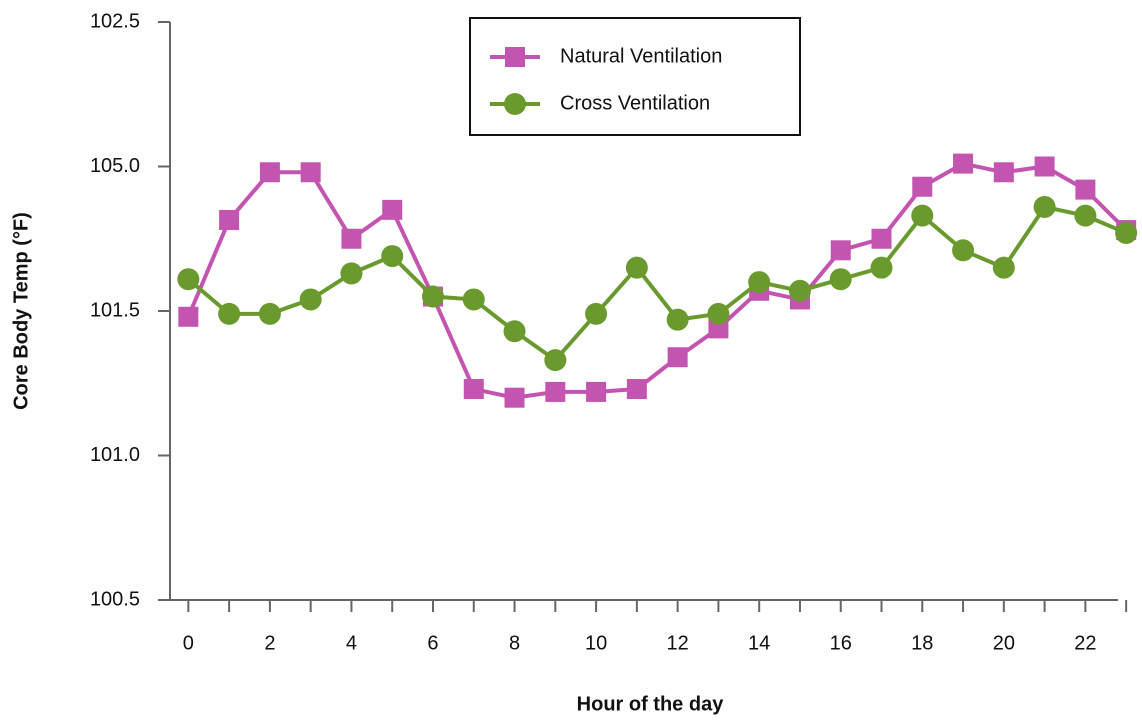 The image size is (1142, 721). What do you see at coordinates (269, 643) in the screenshot?
I see `x-tick-label: 2` at bounding box center [269, 643].